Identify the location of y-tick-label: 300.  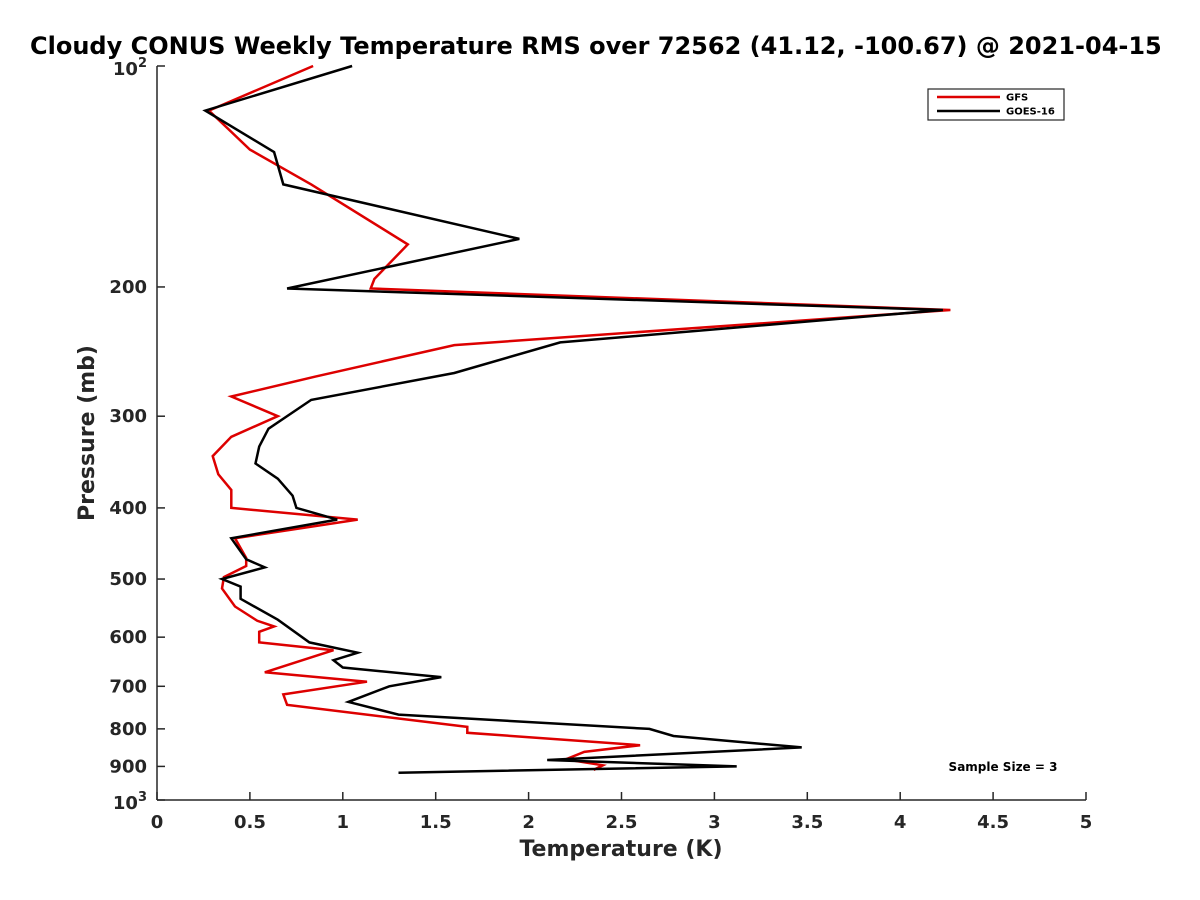
(128, 416).